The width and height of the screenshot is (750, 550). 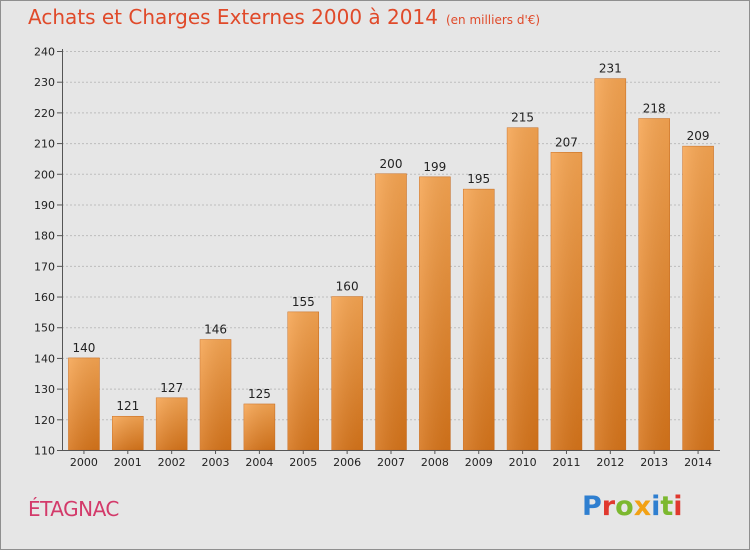 What do you see at coordinates (216, 462) in the screenshot?
I see `x-tick-label: 2003` at bounding box center [216, 462].